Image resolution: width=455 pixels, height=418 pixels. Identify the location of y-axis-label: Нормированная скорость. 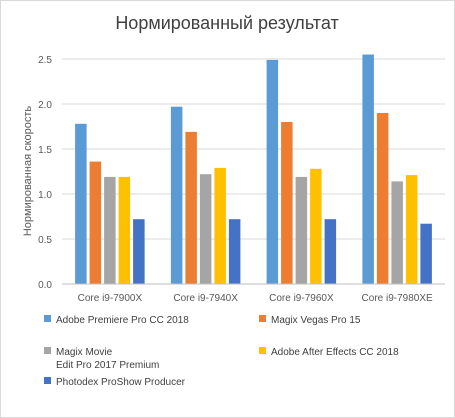
(28, 171).